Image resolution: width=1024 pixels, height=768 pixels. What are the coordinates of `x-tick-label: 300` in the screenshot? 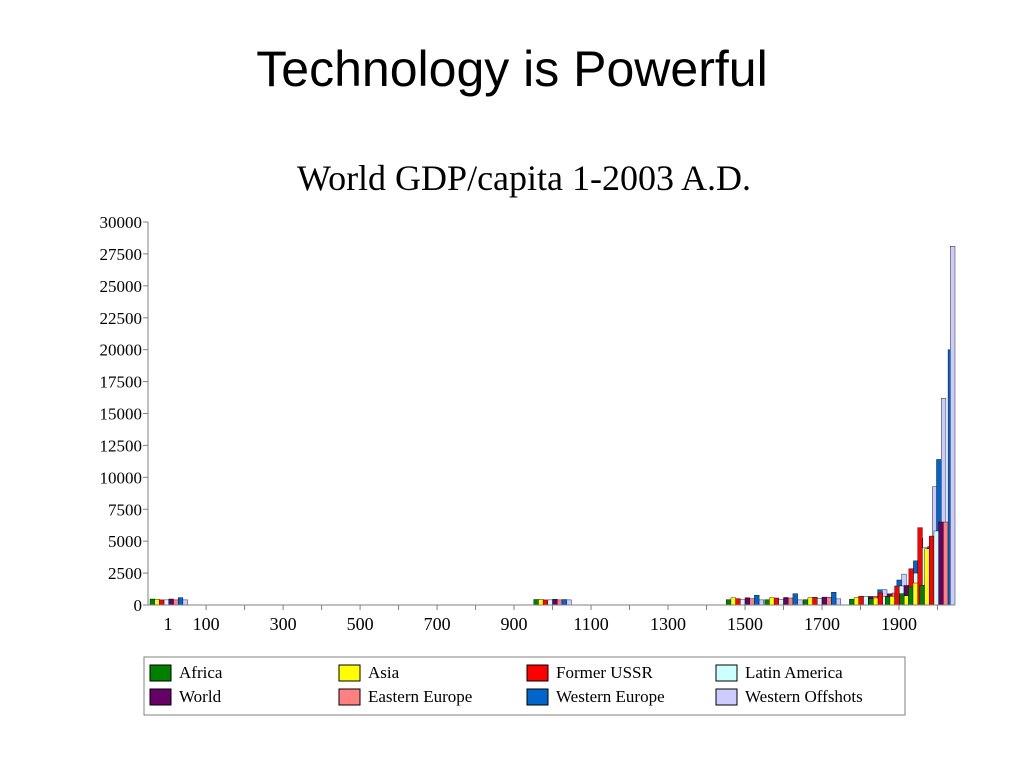 It's located at (283, 624).